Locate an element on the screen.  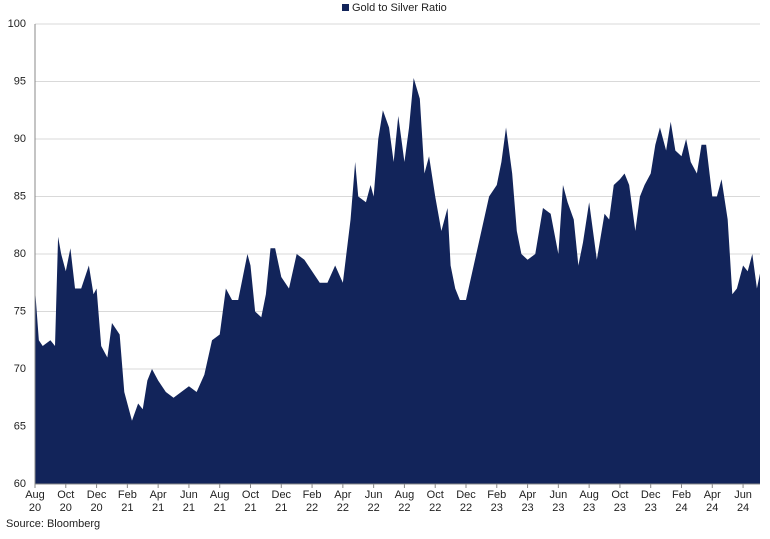
x-tick-label: Apr 23 is located at coordinates (528, 501).